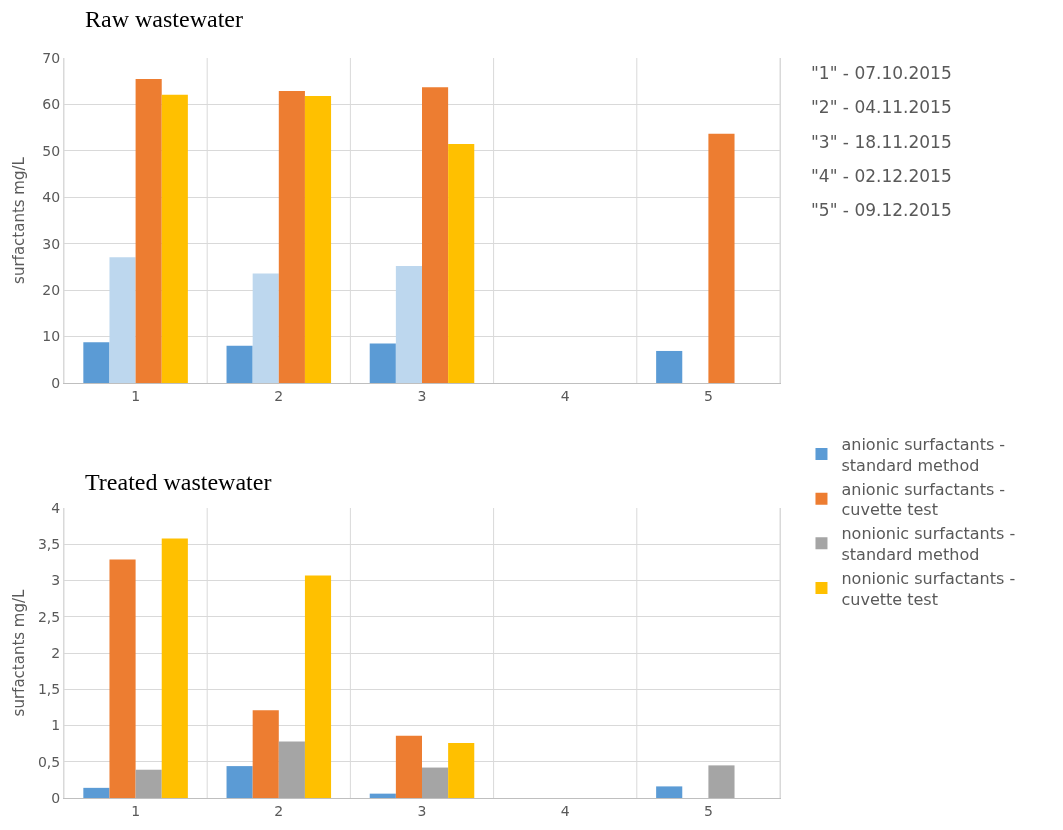 This screenshot has width=1063, height=830. I want to click on y-tick-label: 20, so click(51, 290).